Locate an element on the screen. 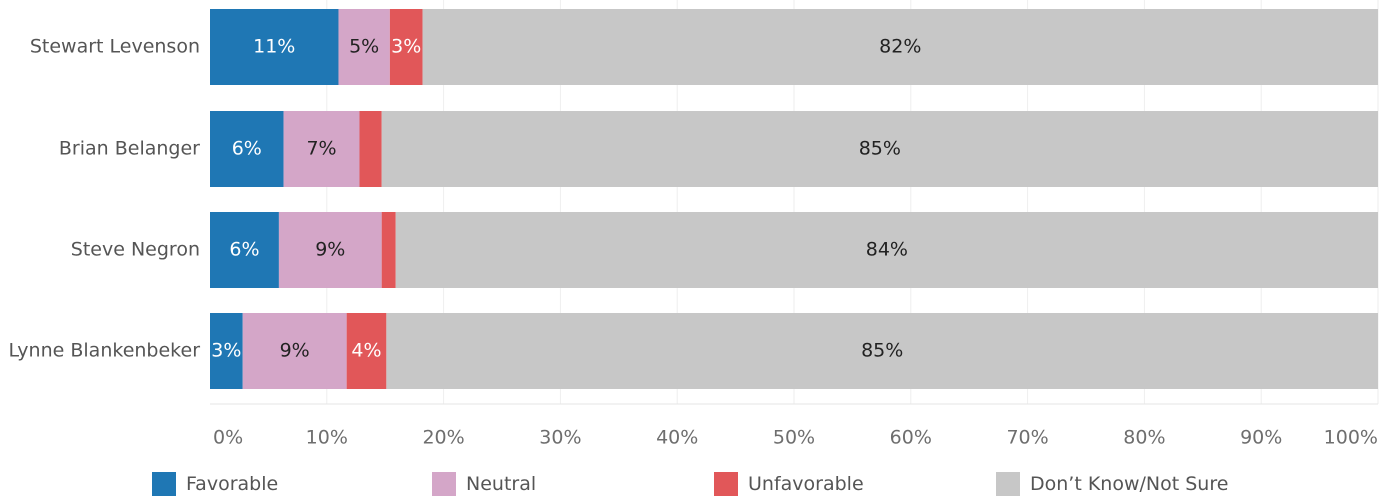 This screenshot has width=1395, height=500. bar-data-label: 5% is located at coordinates (364, 47).